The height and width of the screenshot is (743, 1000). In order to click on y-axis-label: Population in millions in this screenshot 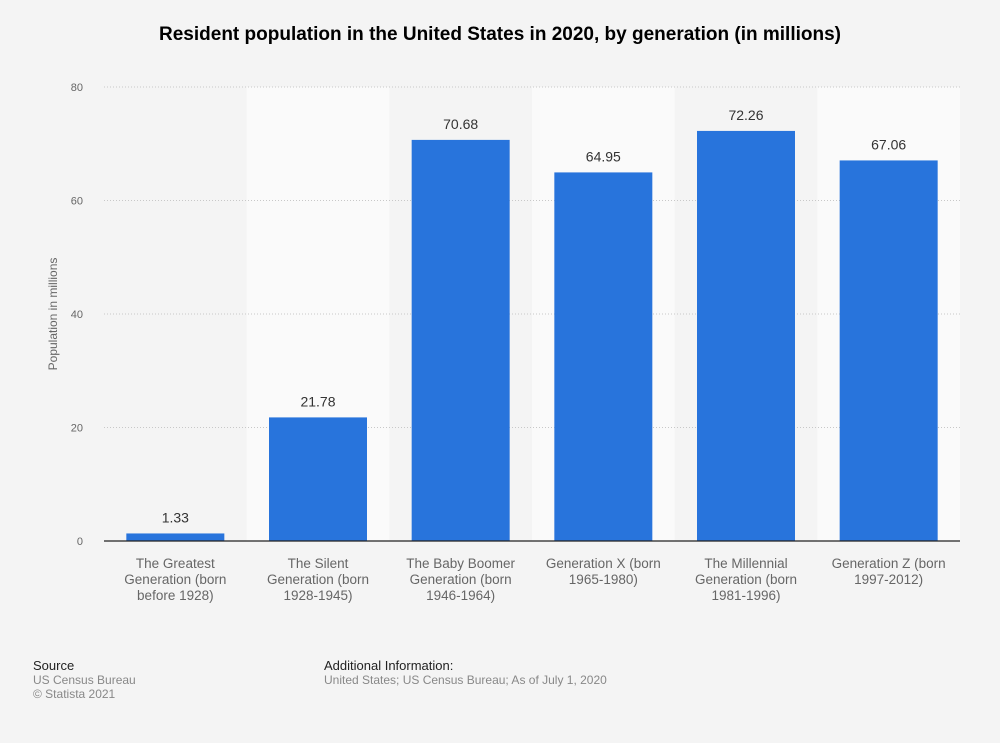, I will do `click(53, 314)`.